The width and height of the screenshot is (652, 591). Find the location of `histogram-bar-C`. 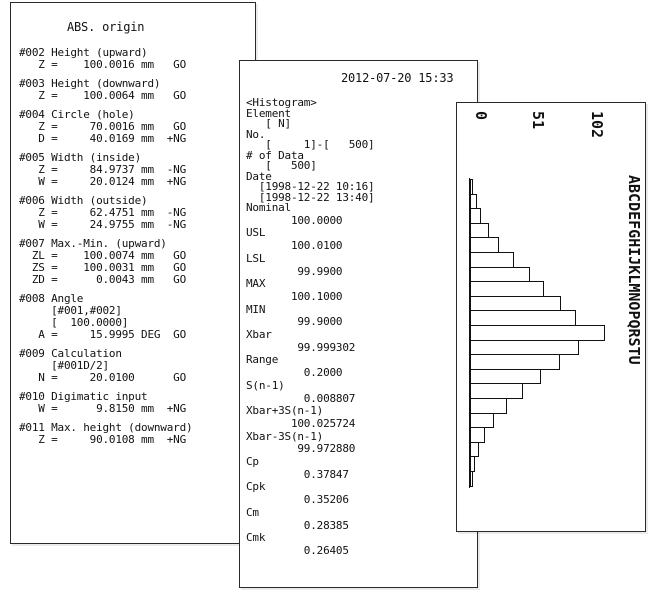

histogram-bar-C is located at coordinates (475, 216).